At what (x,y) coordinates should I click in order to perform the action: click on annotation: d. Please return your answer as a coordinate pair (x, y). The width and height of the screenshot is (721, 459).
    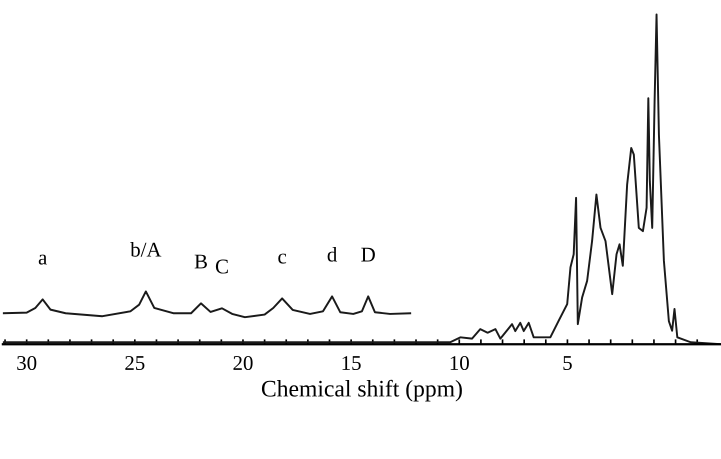
    Looking at the image, I should click on (333, 254).